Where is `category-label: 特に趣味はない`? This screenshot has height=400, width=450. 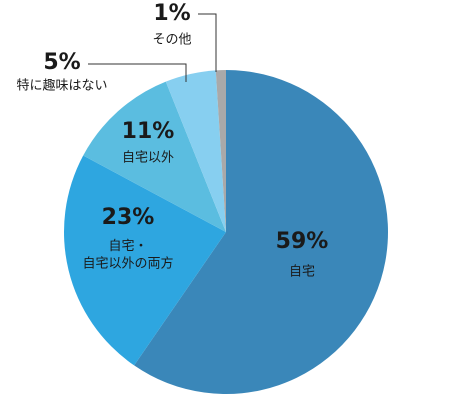
category-label: 特に趣味はない is located at coordinates (61, 86).